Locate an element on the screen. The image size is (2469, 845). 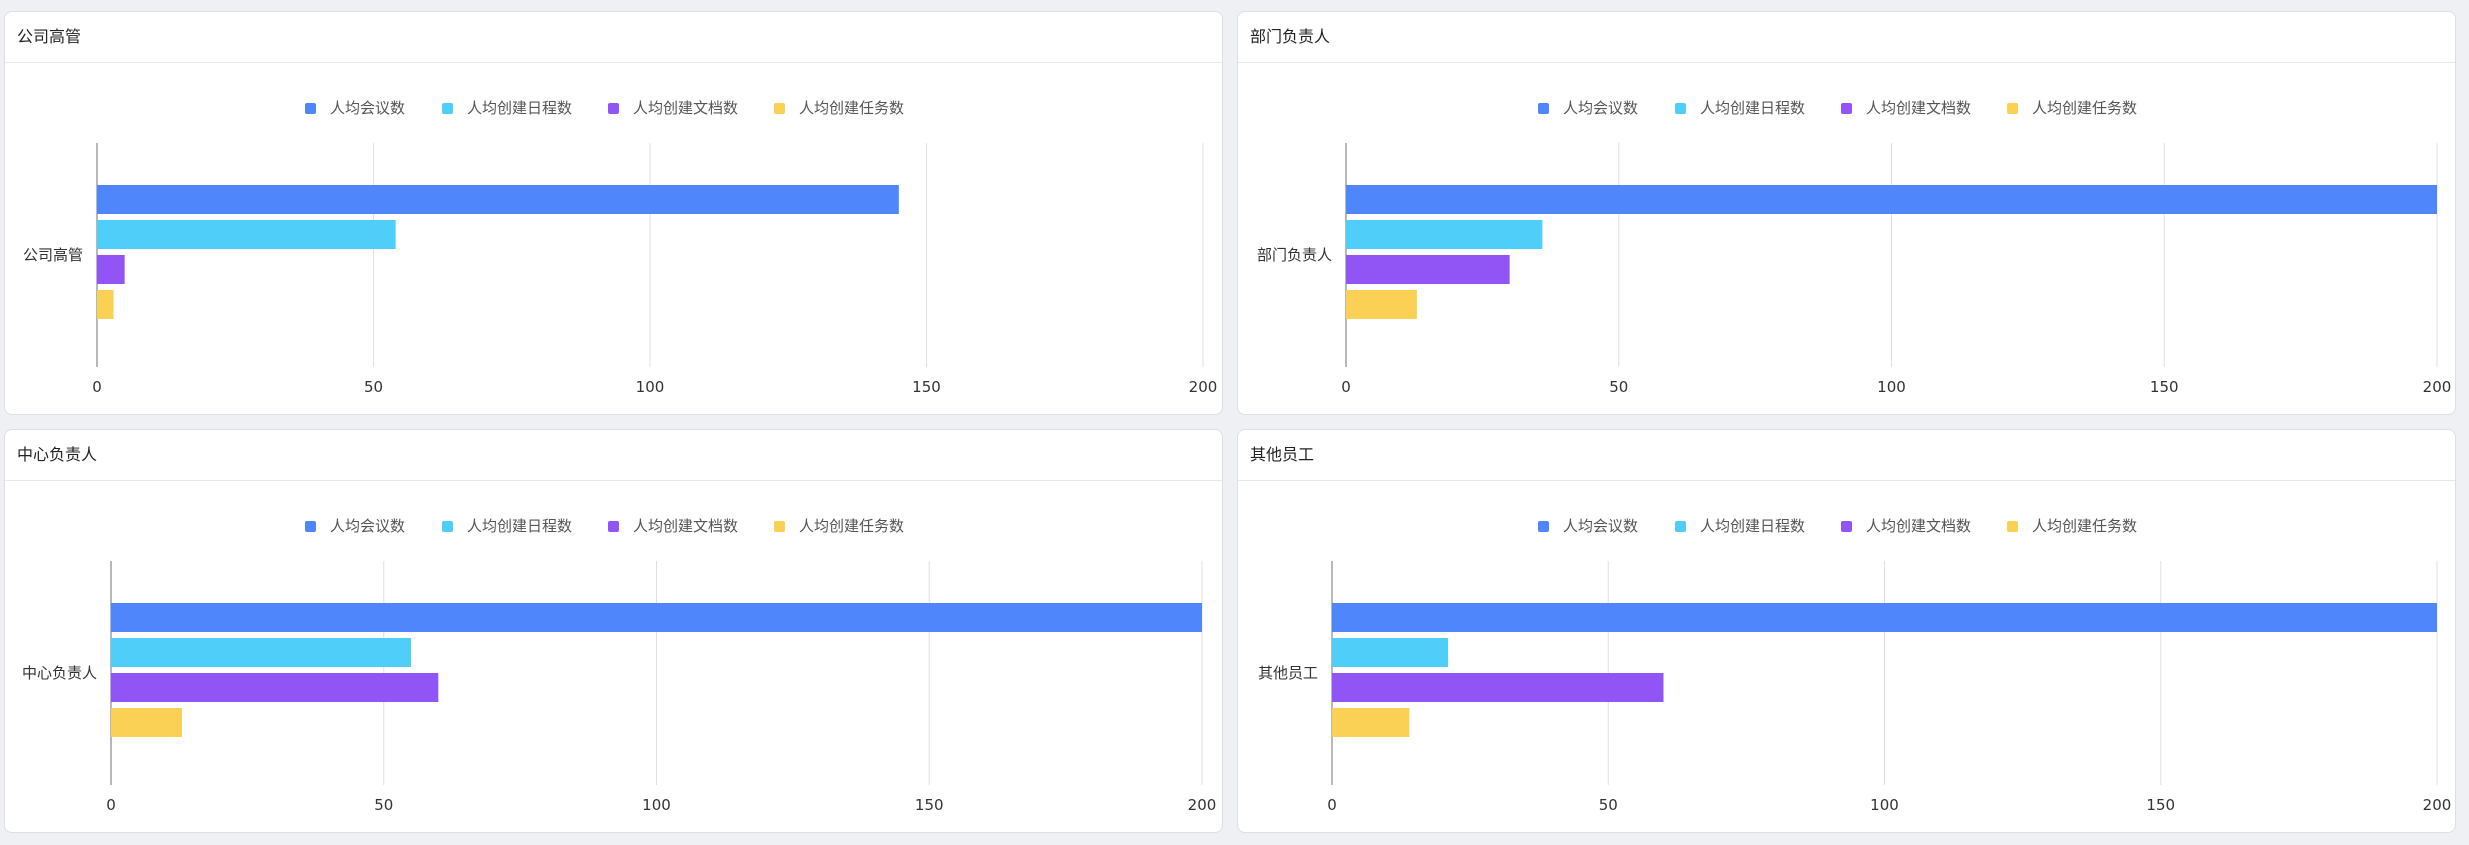
category-label: 公司高管 is located at coordinates (53, 255).